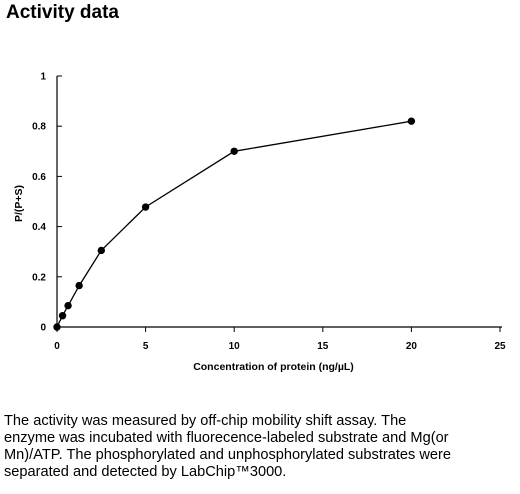  Describe the element at coordinates (62, 12) in the screenshot. I see `page-title: Activity data` at that location.